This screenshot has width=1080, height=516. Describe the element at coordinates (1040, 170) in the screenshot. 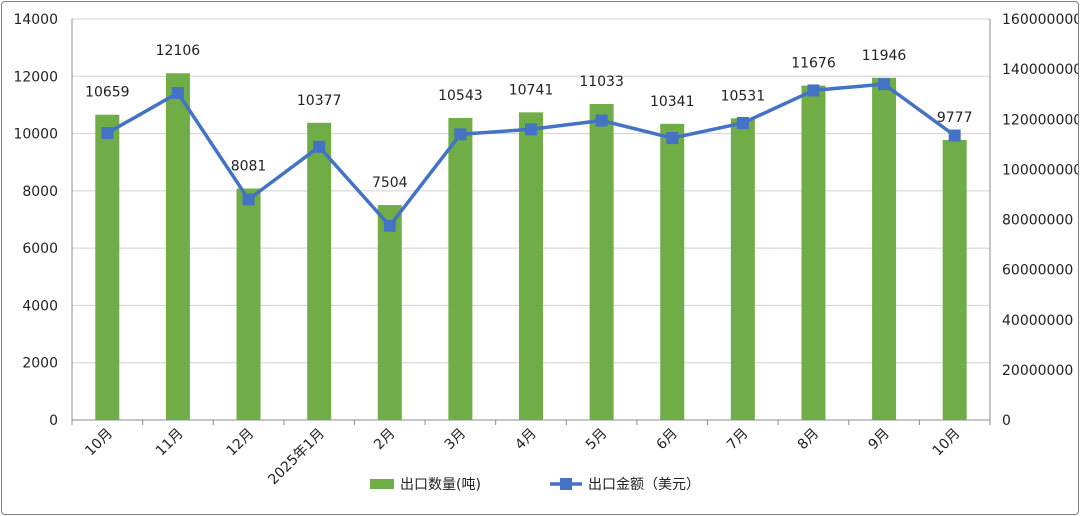

I see `y-right-tick-label: 100000000` at that location.